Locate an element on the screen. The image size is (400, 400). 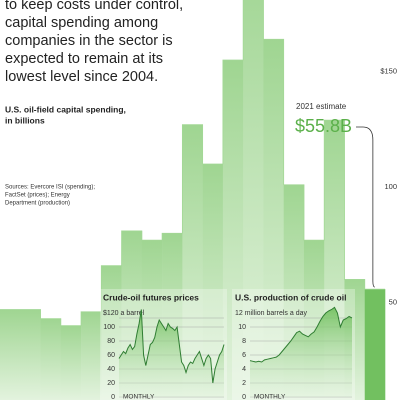
y-tick-label: 40 is located at coordinates (111, 369).